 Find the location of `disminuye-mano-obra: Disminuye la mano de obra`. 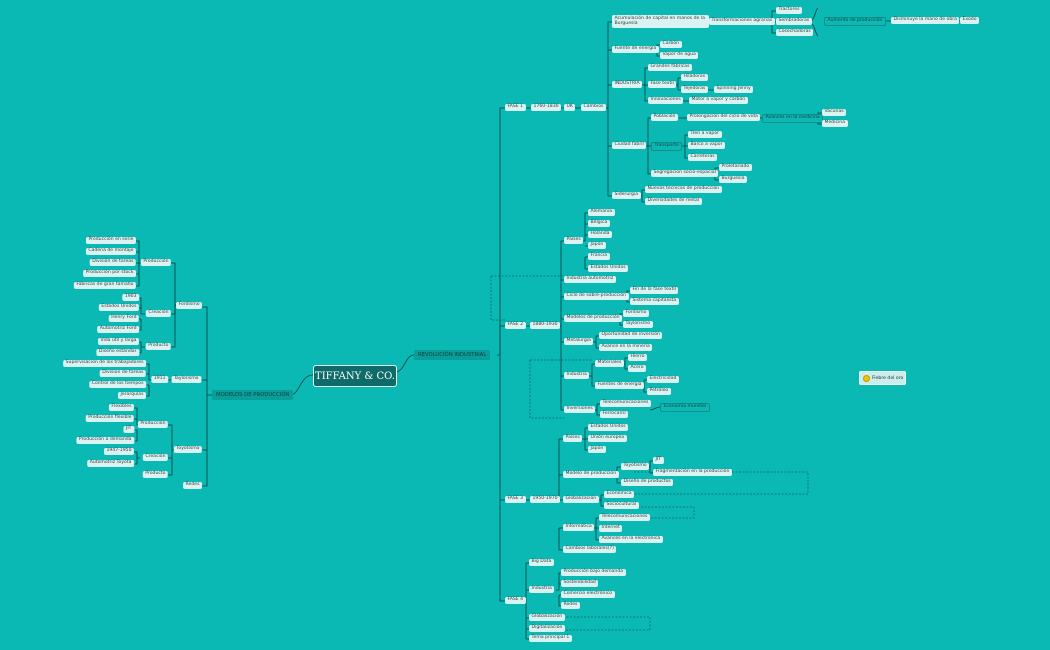

disminuye-mano-obra: Disminuye la mano de obra is located at coordinates (925, 20).